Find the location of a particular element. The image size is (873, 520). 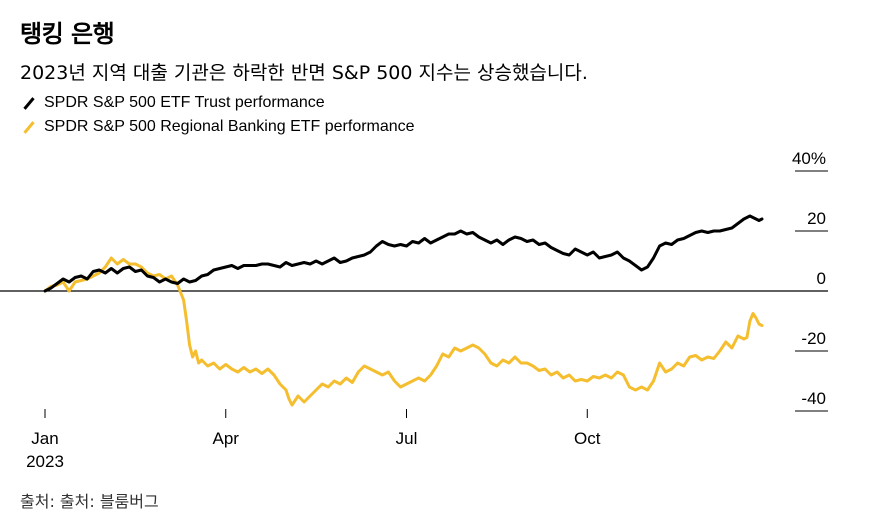

x-tick-label: Oct is located at coordinates (587, 438).